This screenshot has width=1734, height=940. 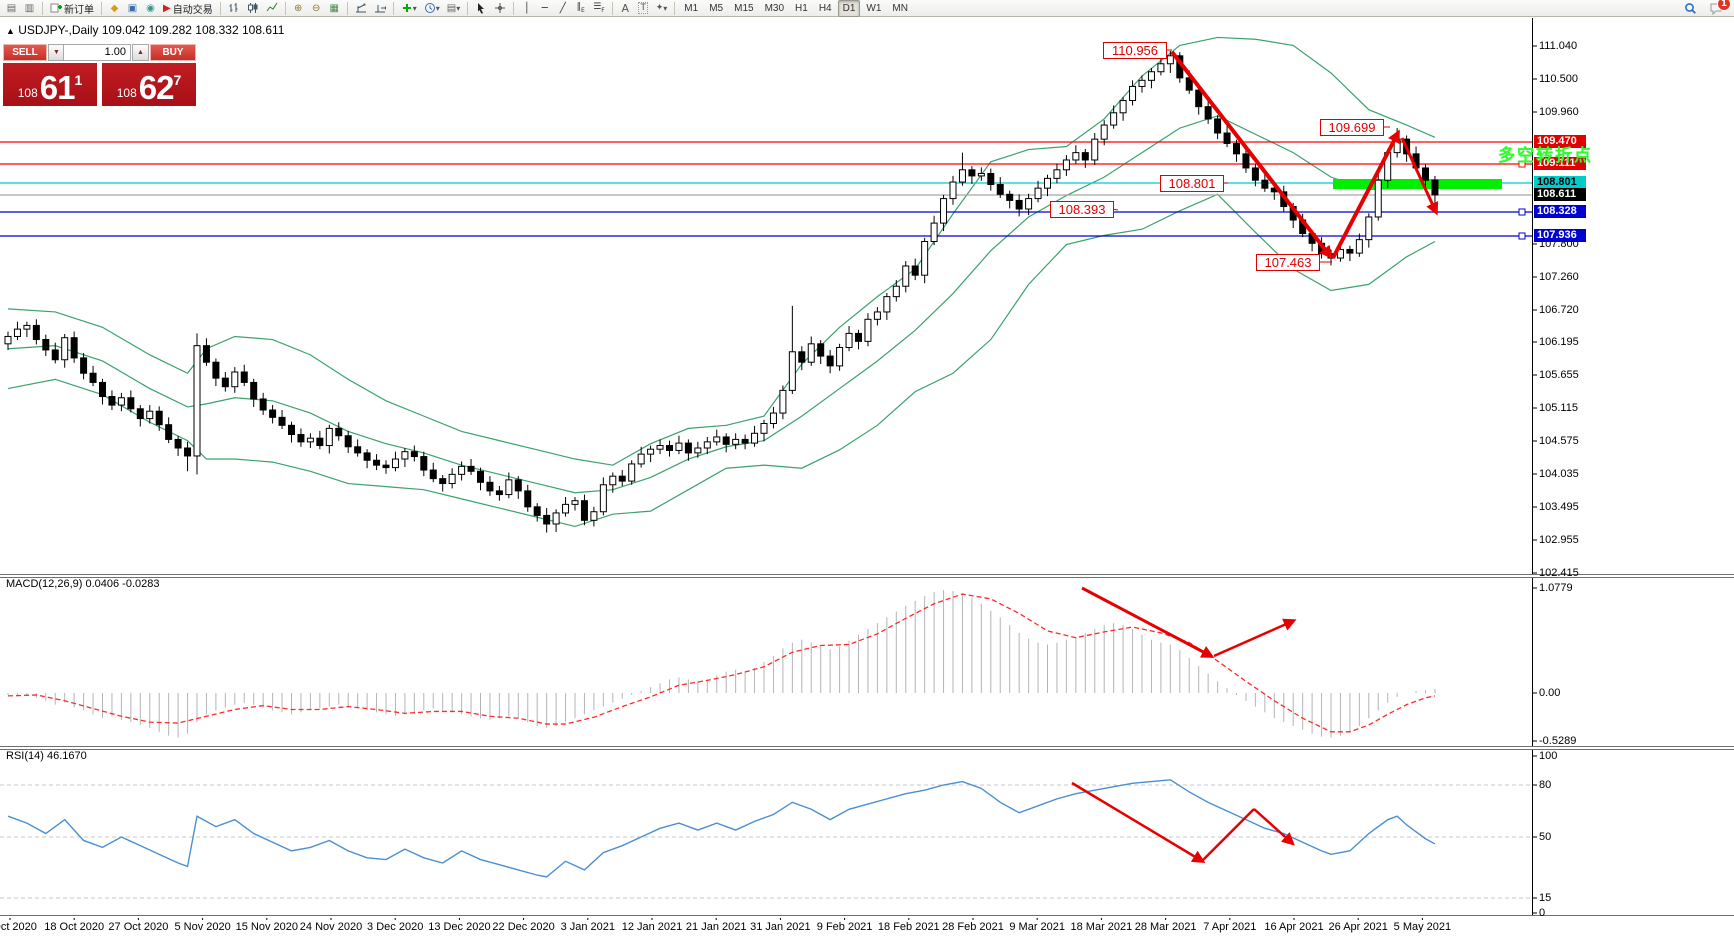 What do you see at coordinates (1037, 927) in the screenshot?
I see `date-axis-label: 9 Mar 2021` at bounding box center [1037, 927].